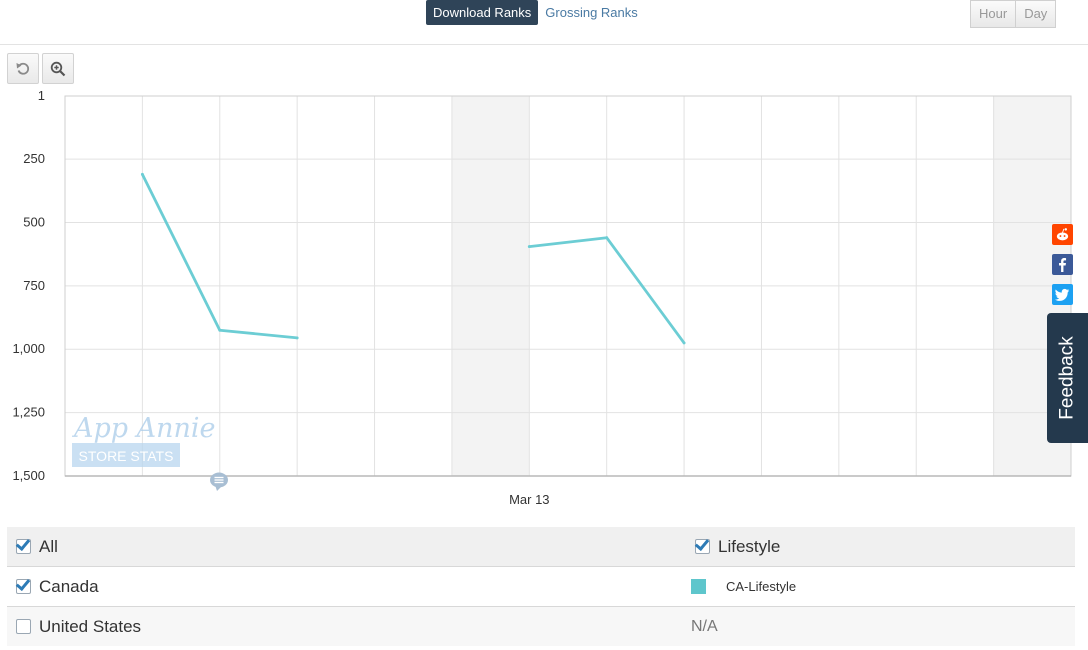 This screenshot has width=1088, height=650. I want to click on y-tick-label: 1,000, so click(28, 348).